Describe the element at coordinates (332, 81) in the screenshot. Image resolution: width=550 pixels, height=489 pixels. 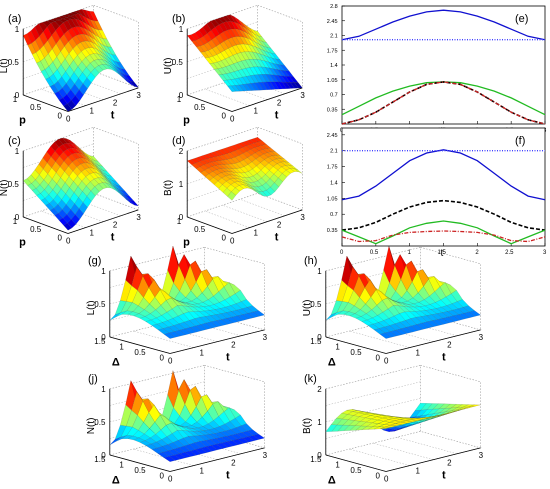
I see `y-tick-label: 1.05` at that location.